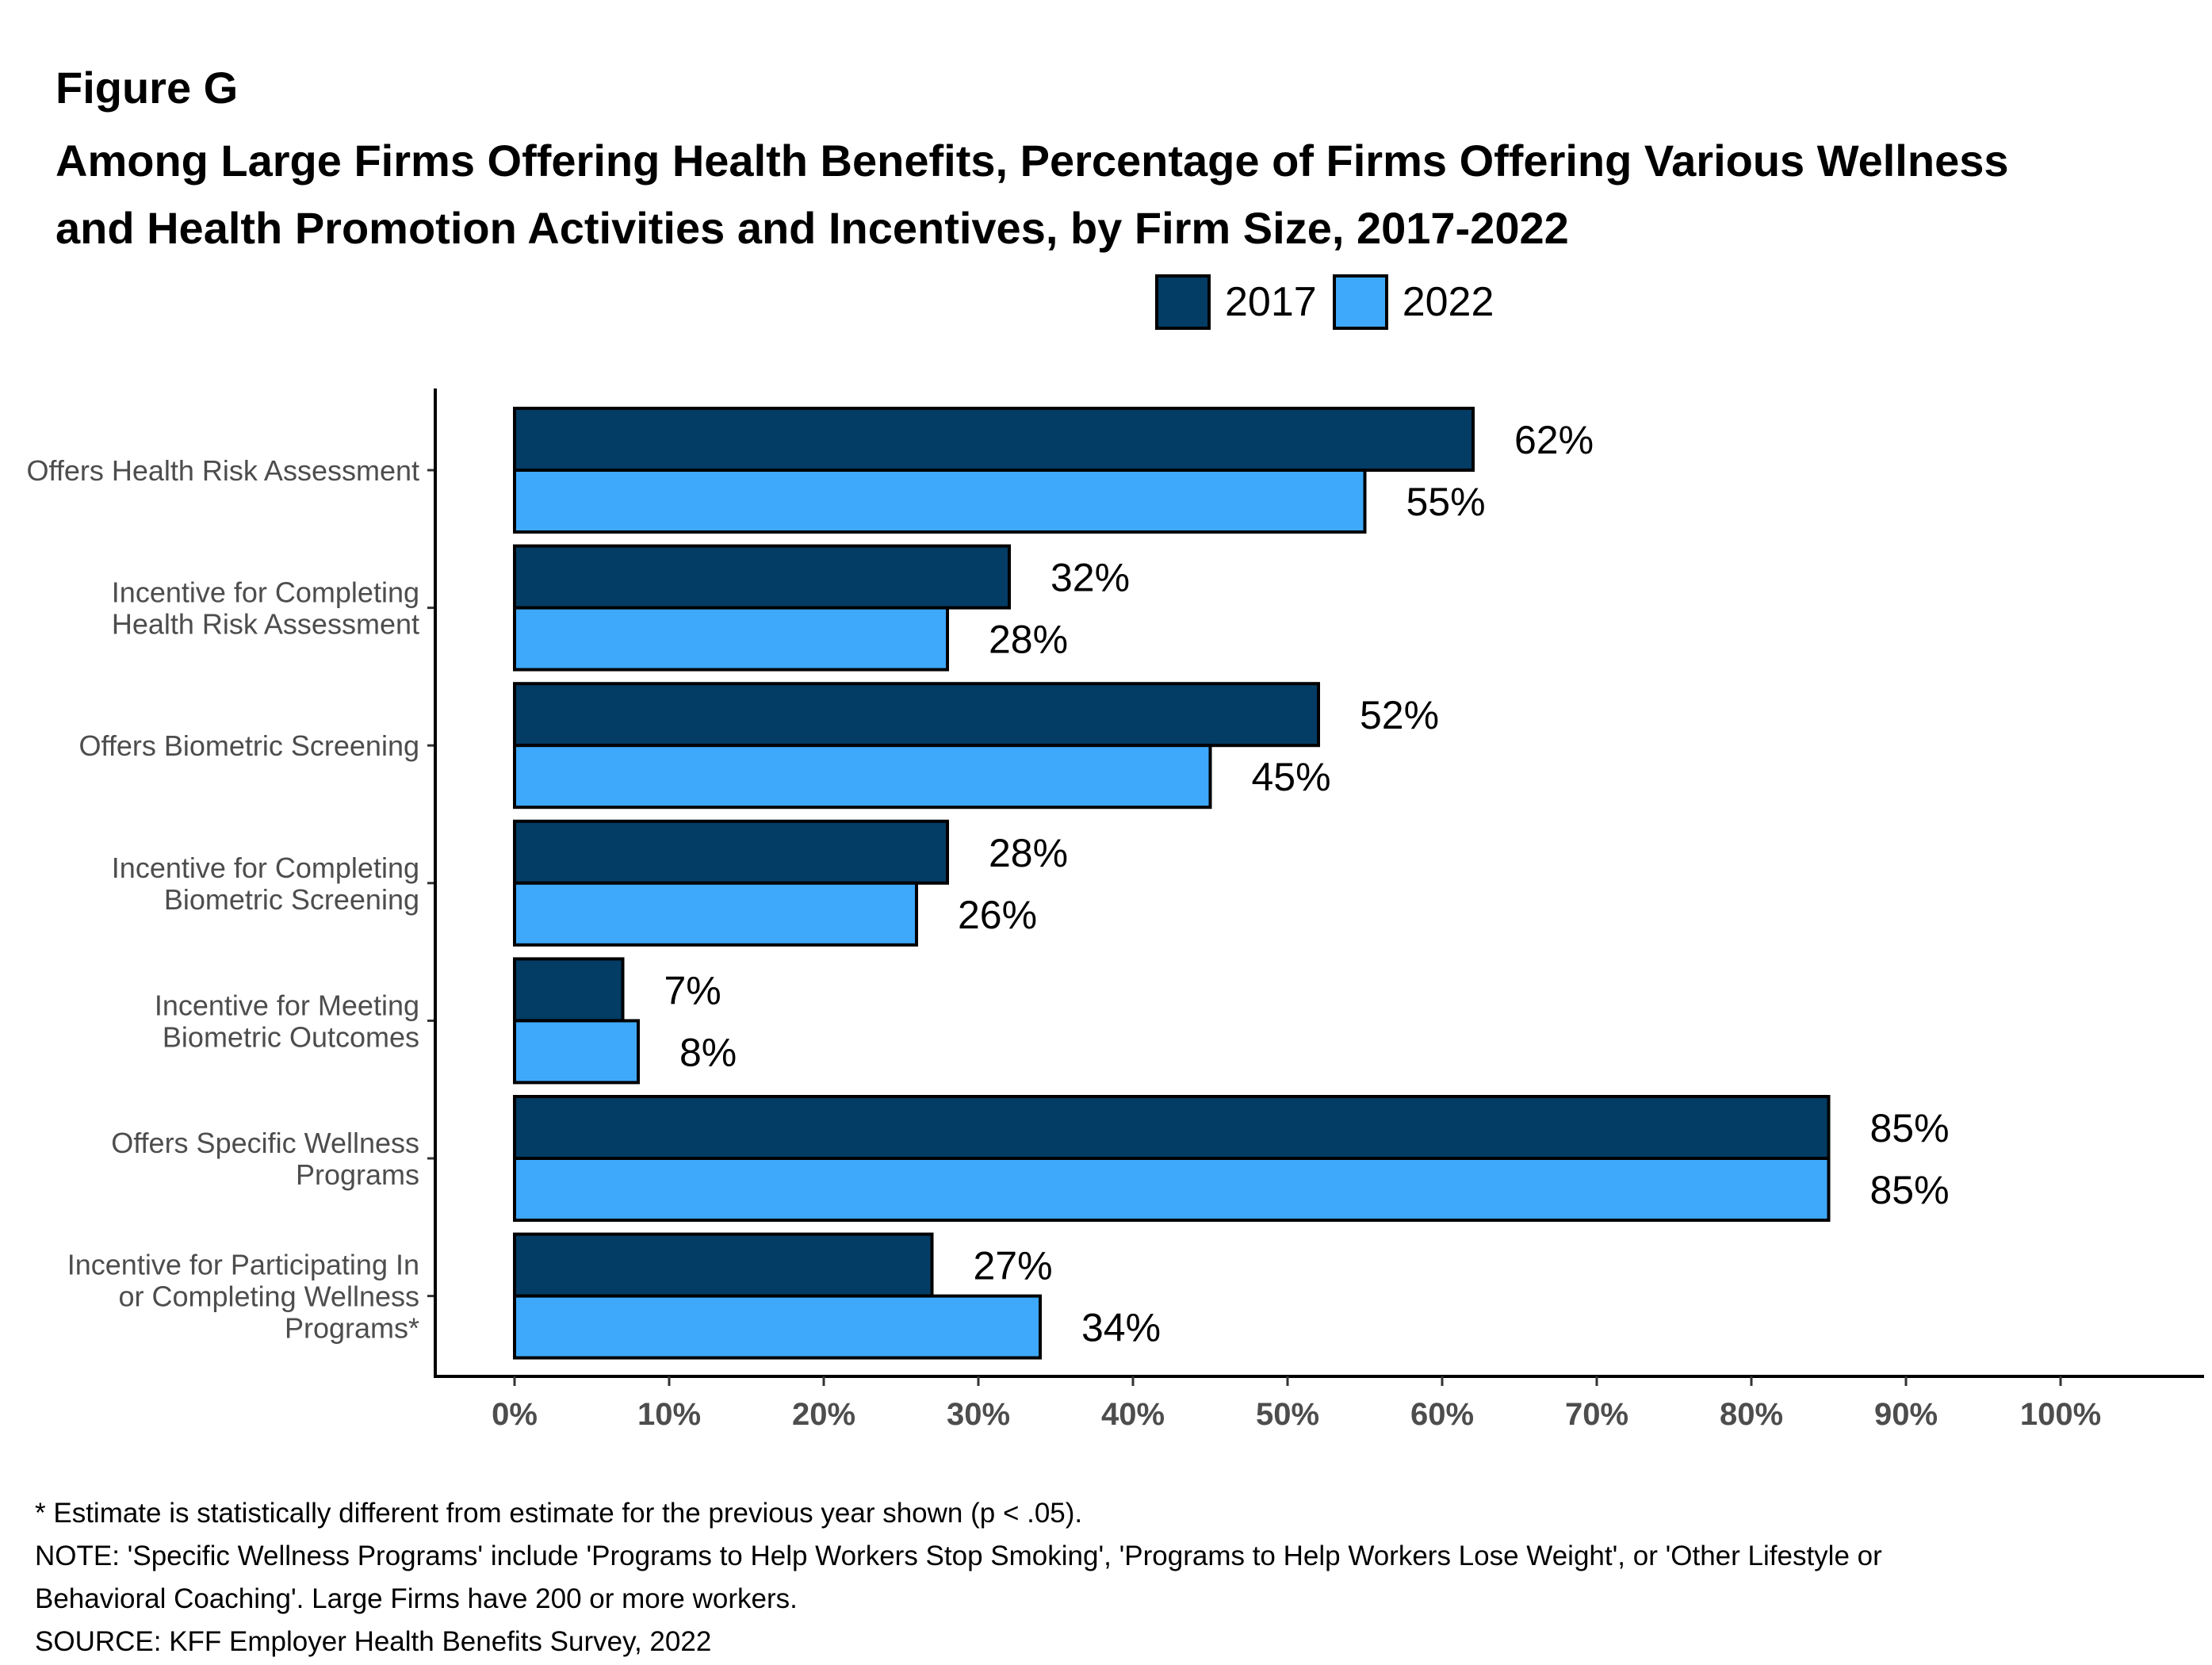  I want to click on legend-label-2022: 2022, so click(1448, 302).